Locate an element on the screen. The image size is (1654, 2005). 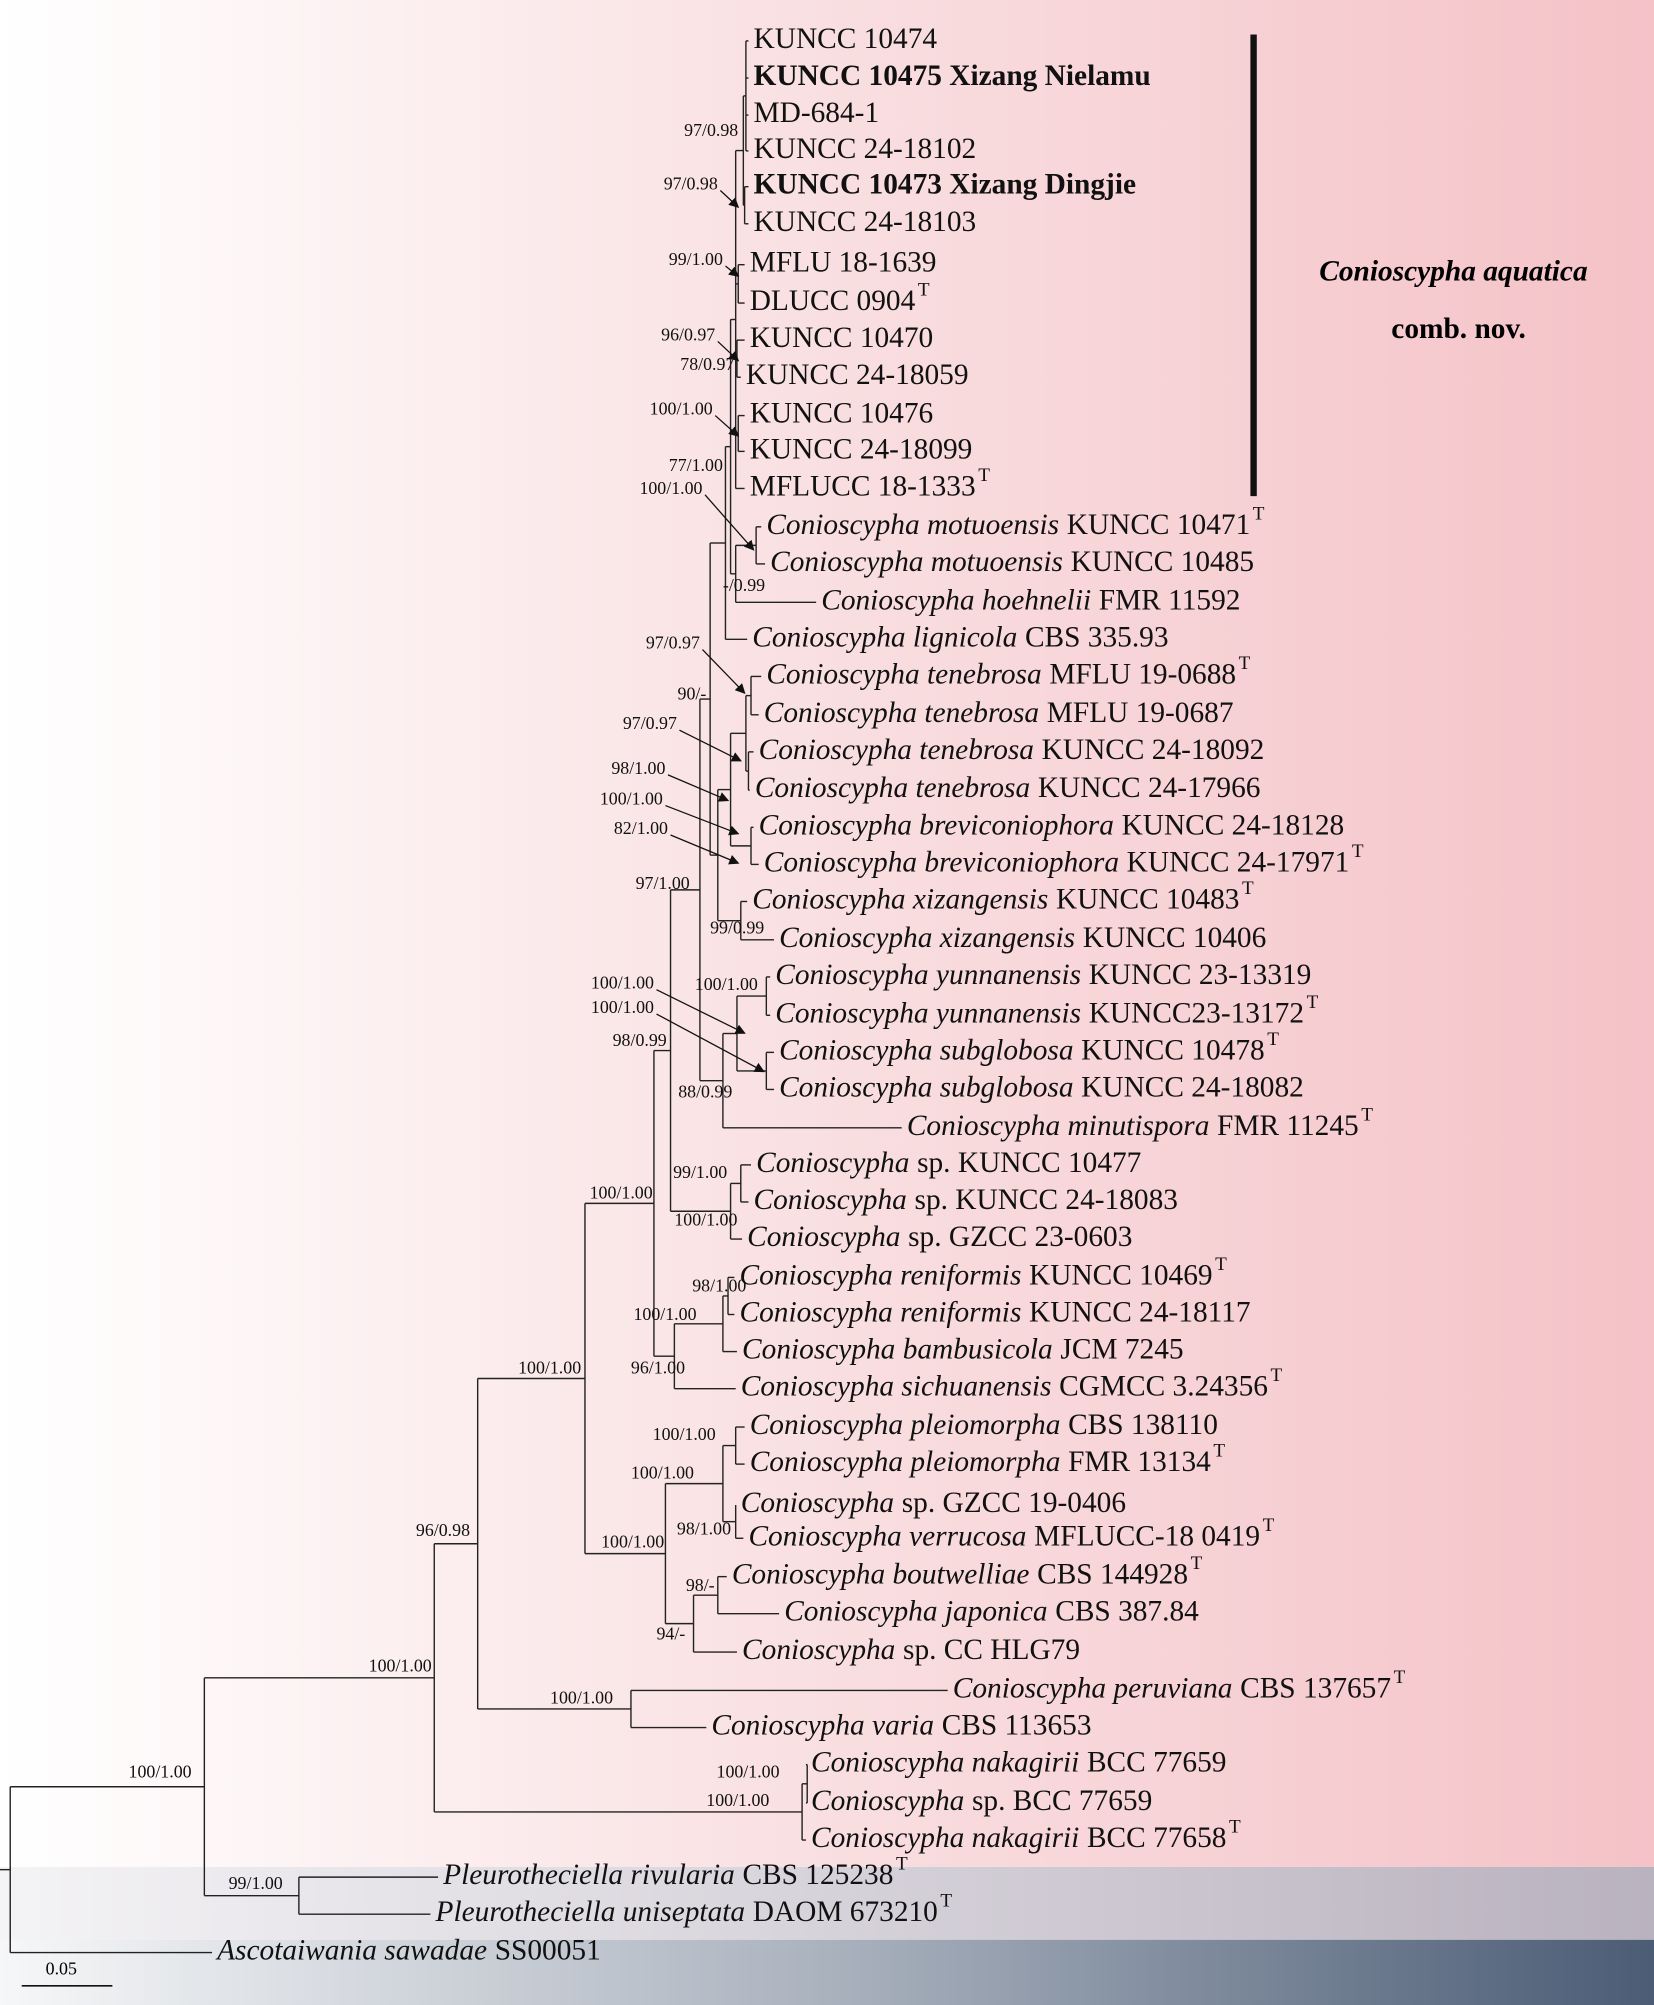
background-pleurotheciella is located at coordinates (827, 1903).